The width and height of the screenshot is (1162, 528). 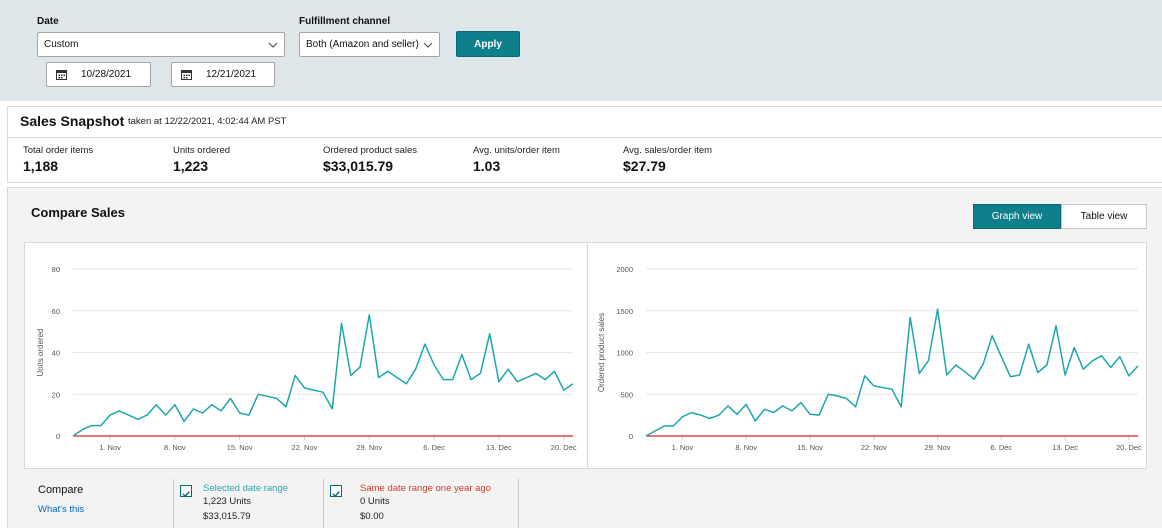 What do you see at coordinates (56, 353) in the screenshot?
I see `y-tick-label: 40` at bounding box center [56, 353].